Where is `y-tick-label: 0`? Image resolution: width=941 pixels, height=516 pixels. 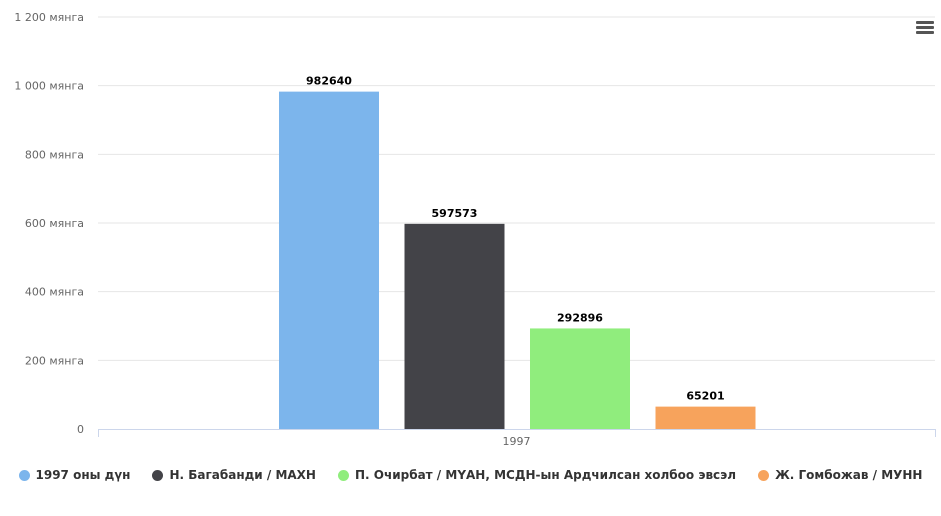 y-tick-label: 0 is located at coordinates (80, 429).